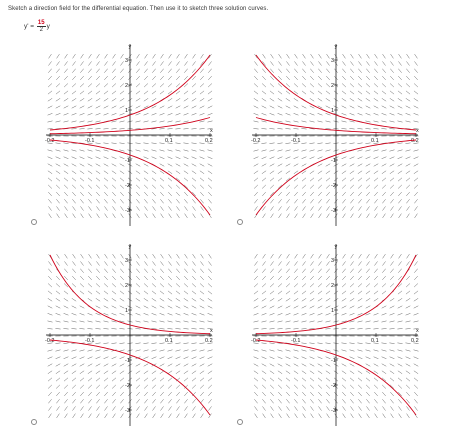 The image size is (470, 435). I want to click on option-1-radio, so click(34, 222).